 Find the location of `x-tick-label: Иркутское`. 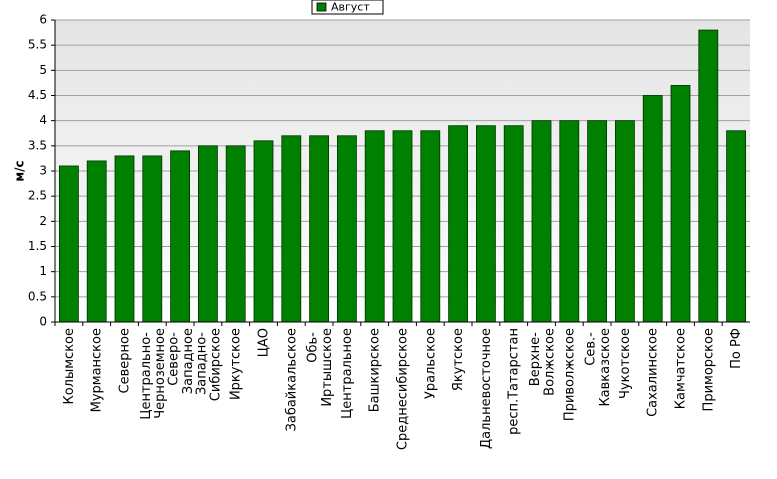

x-tick-label: Иркутское is located at coordinates (236, 364).